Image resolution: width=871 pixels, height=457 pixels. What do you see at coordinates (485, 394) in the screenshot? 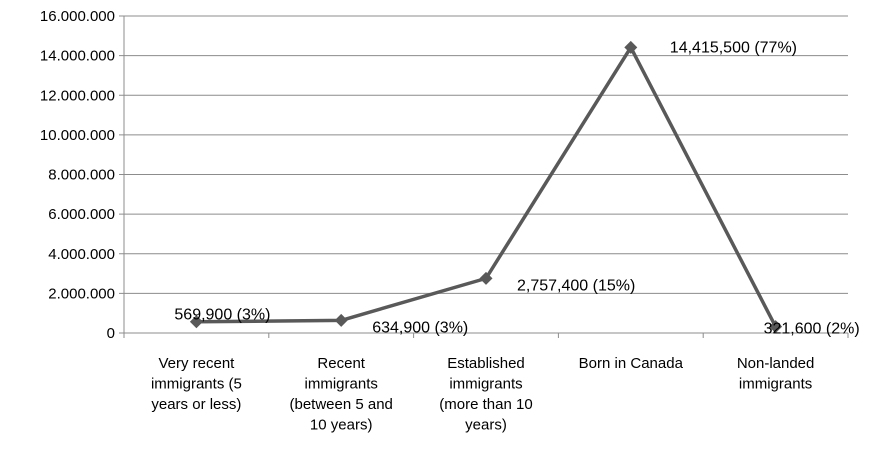
I see `x-category-label: Established immigrants (more than 10 years)` at bounding box center [485, 394].